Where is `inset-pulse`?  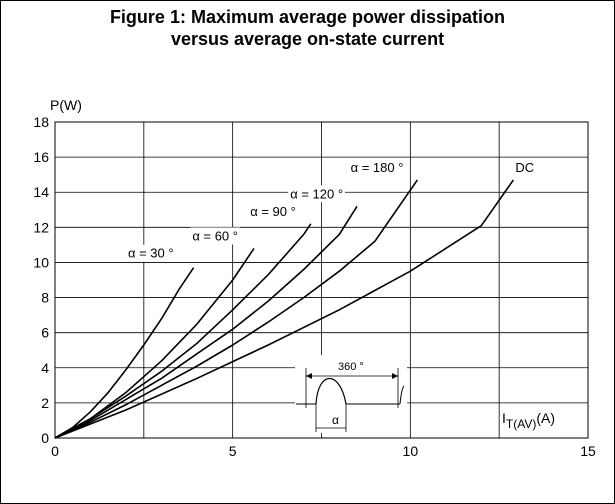
inset-pulse is located at coordinates (331, 391).